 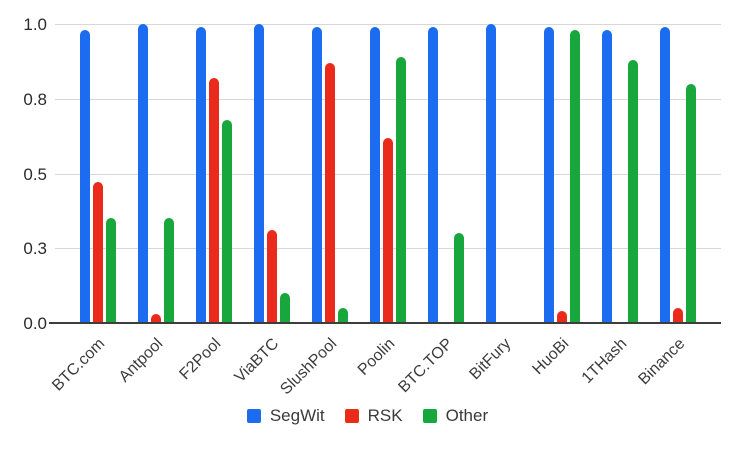 What do you see at coordinates (272, 276) in the screenshot?
I see `bar-rsk-viabtc` at bounding box center [272, 276].